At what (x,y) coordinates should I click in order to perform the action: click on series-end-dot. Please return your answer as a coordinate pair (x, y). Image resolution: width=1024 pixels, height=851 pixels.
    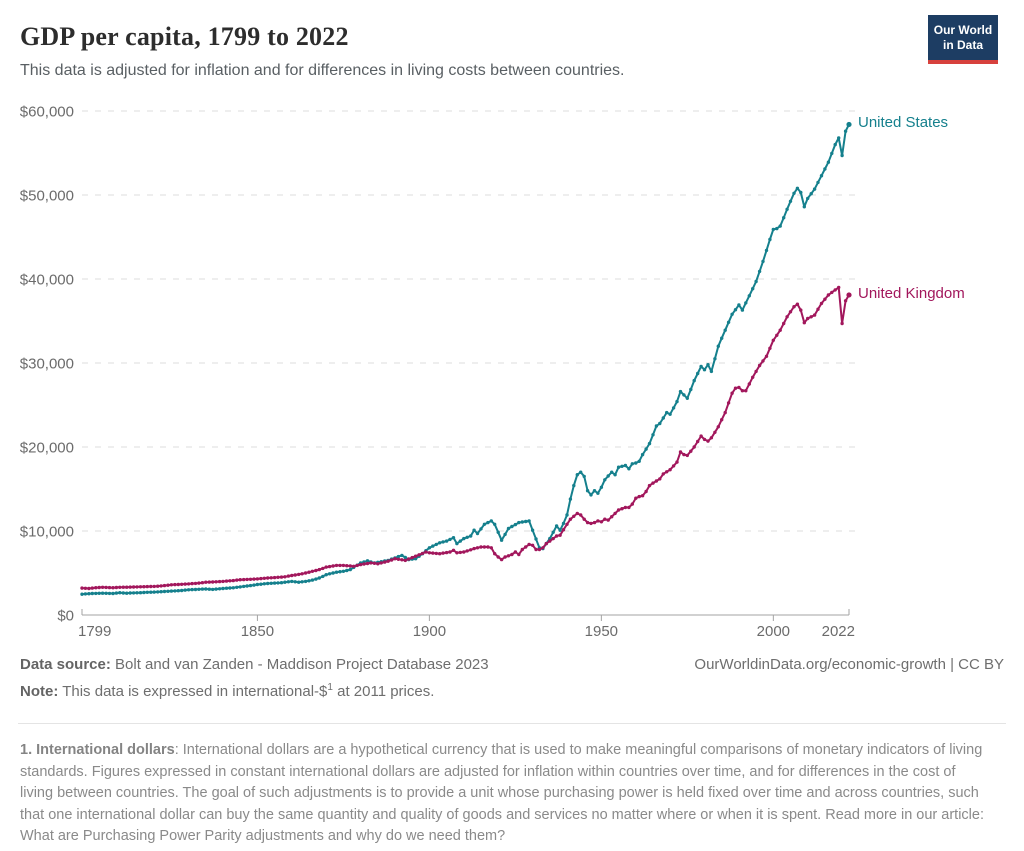
    Looking at the image, I should click on (849, 295).